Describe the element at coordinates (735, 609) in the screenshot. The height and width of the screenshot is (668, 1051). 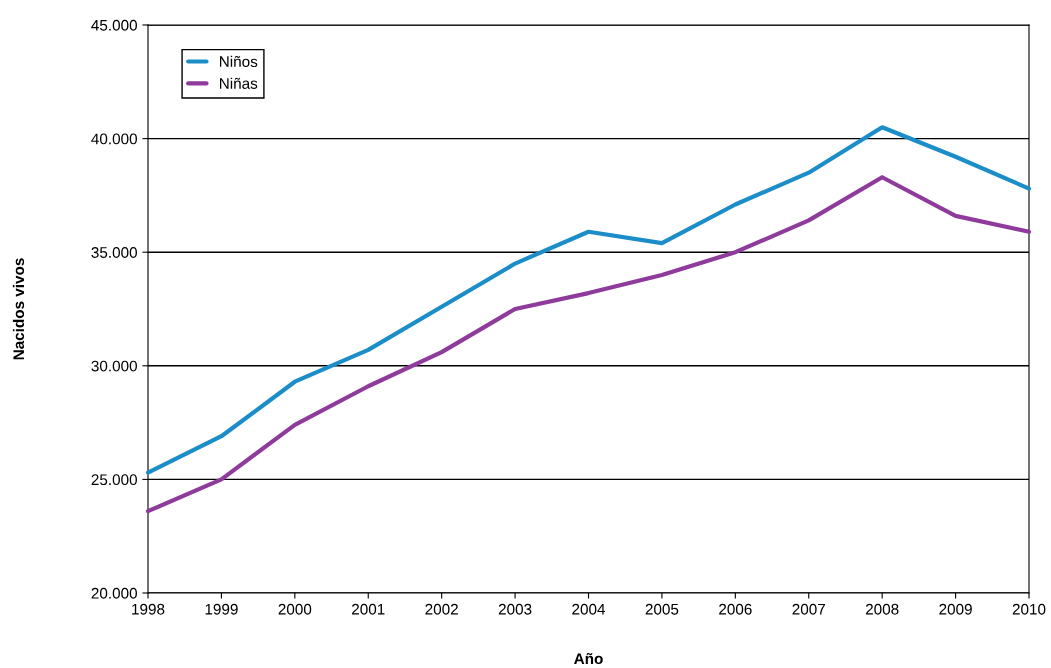
I see `x-tick-label: 2006` at that location.